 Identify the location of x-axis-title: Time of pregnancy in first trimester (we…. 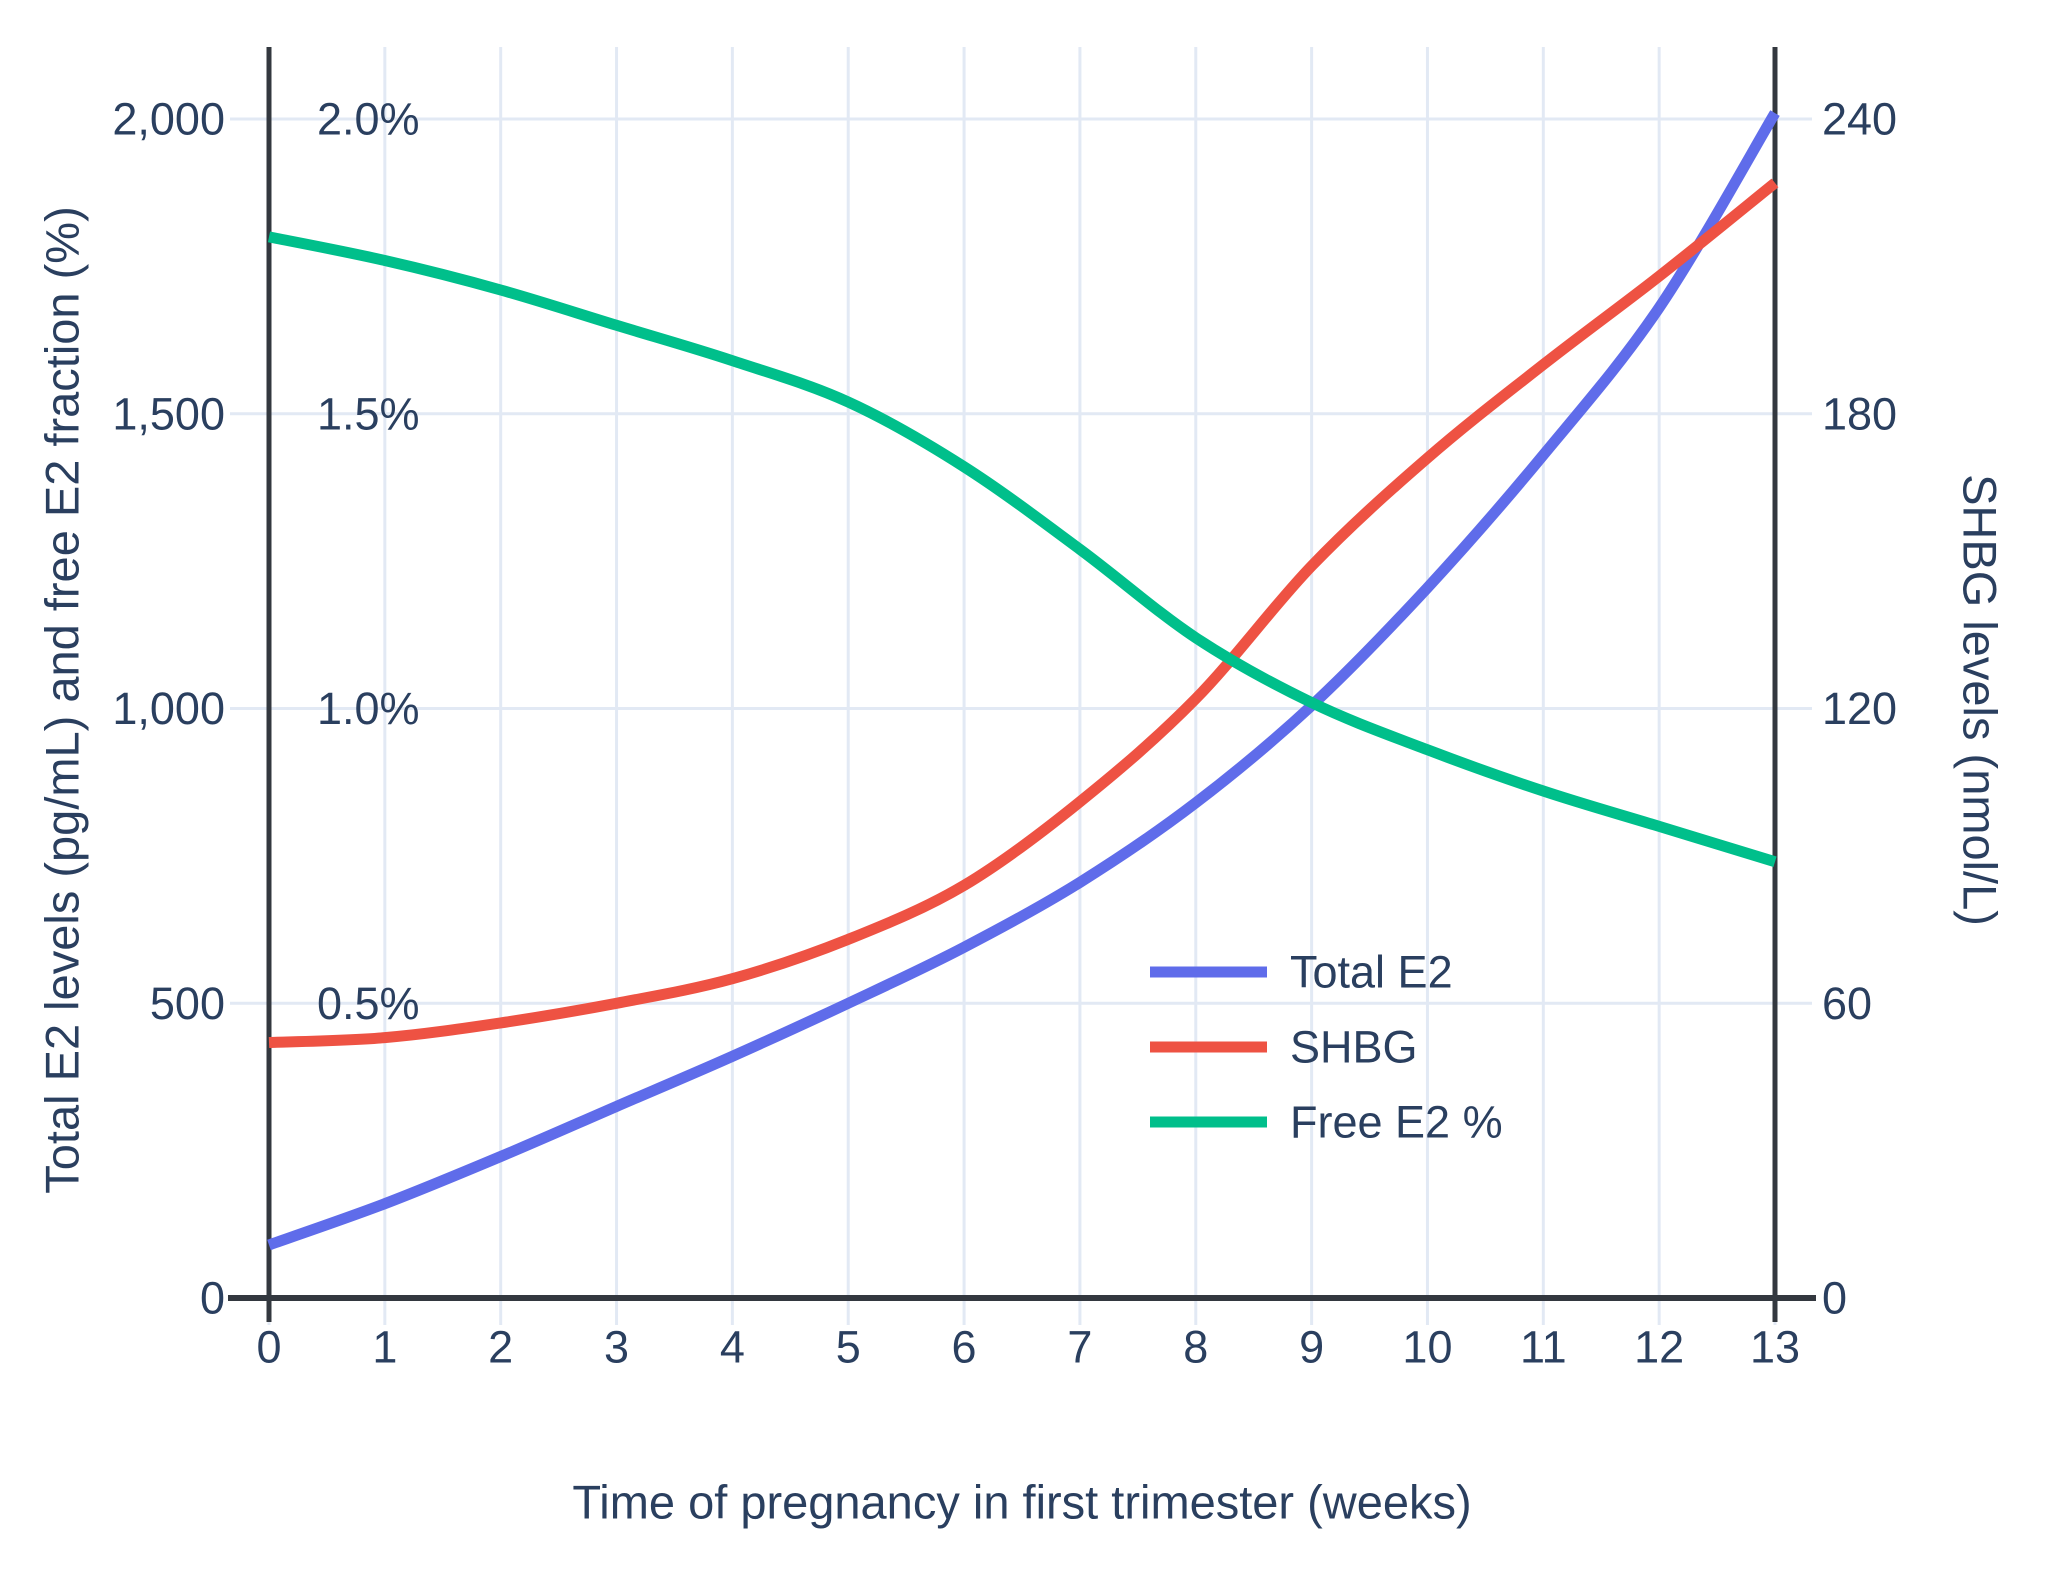
(1021, 1502).